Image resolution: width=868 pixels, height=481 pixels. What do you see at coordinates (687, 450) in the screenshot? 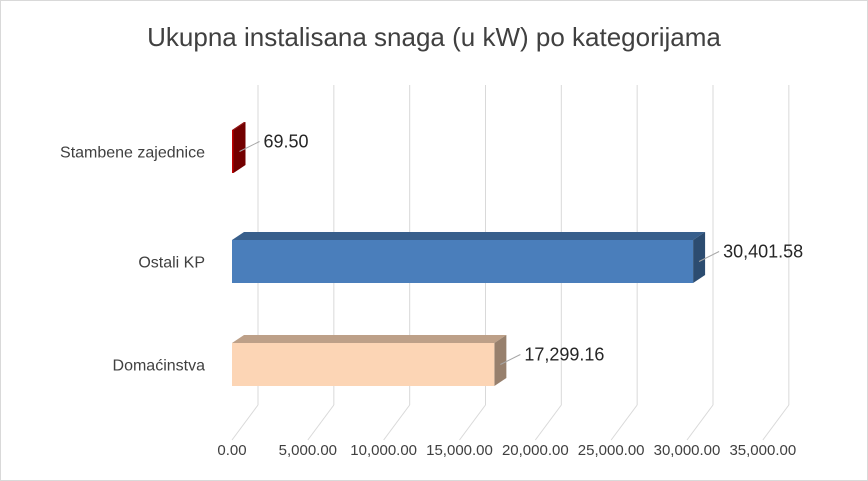
I see `x-tick-label: 30,000.00` at bounding box center [687, 450].